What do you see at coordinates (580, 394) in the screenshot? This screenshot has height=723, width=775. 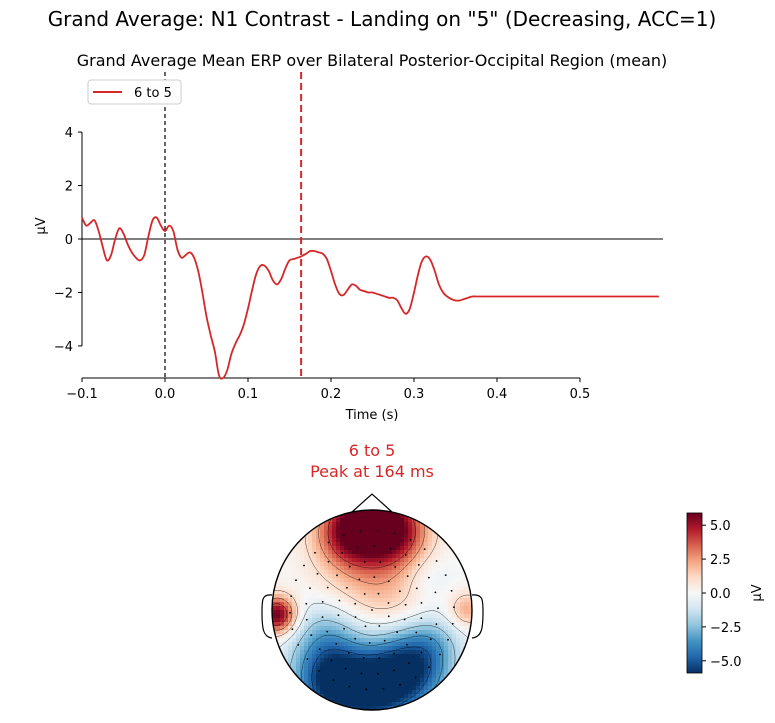 I see `x-tick-label: 0.5` at bounding box center [580, 394].